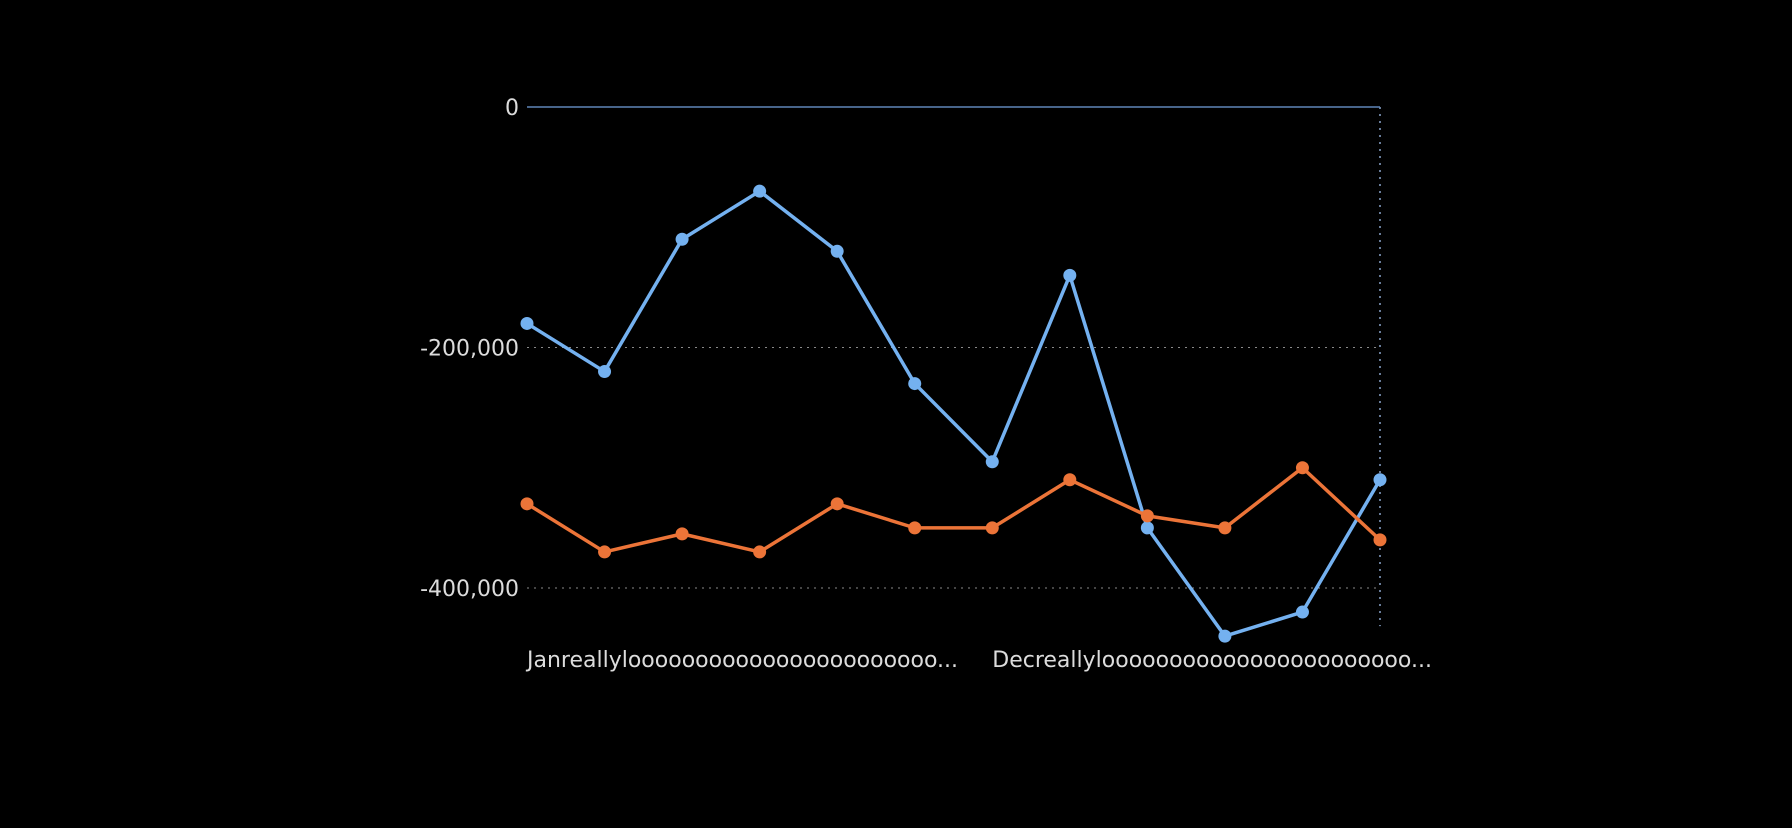 This screenshot has width=1792, height=828. What do you see at coordinates (512, 108) in the screenshot?
I see `y-tick-label: 0` at bounding box center [512, 108].